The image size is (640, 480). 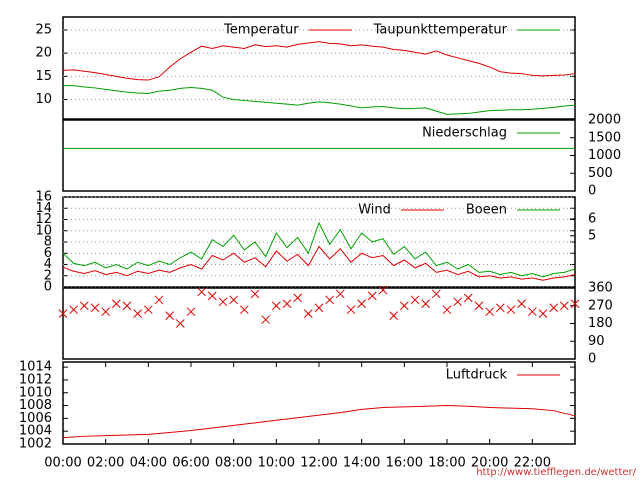 What do you see at coordinates (35, 418) in the screenshot?
I see `y-tick-label: 1006` at bounding box center [35, 418].